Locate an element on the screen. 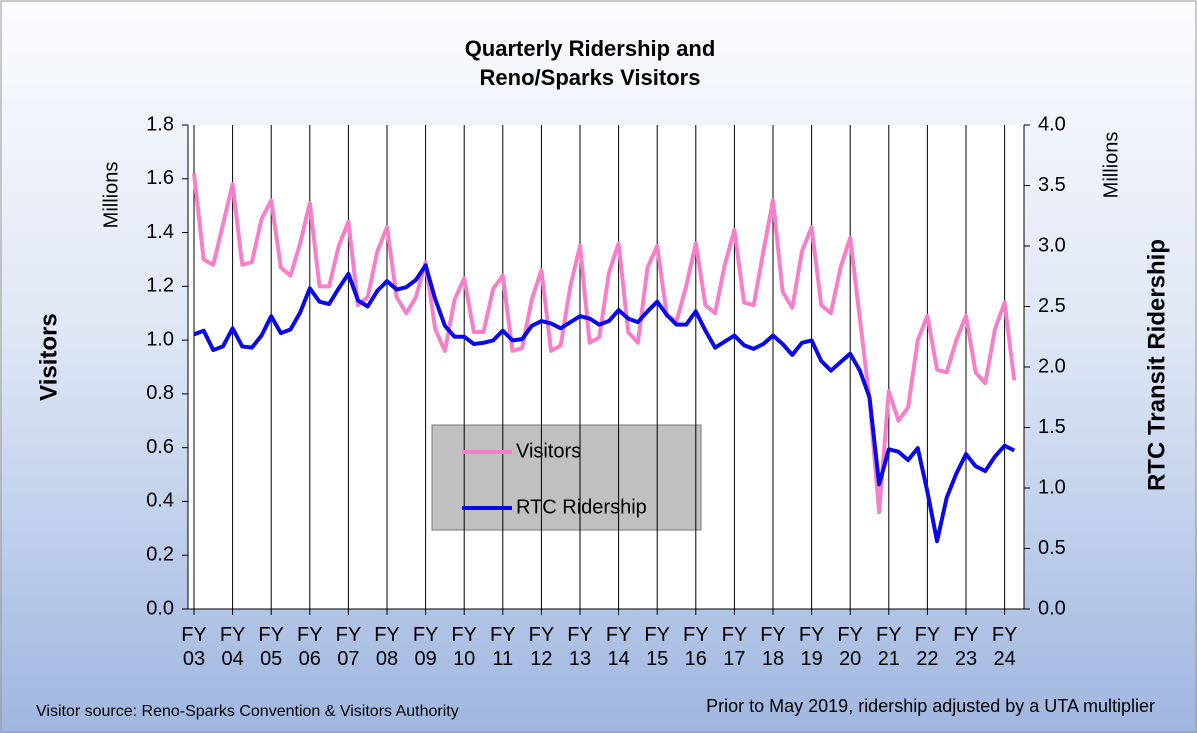 This screenshot has width=1197, height=733. y-tick-label: 1.4 is located at coordinates (160, 232).